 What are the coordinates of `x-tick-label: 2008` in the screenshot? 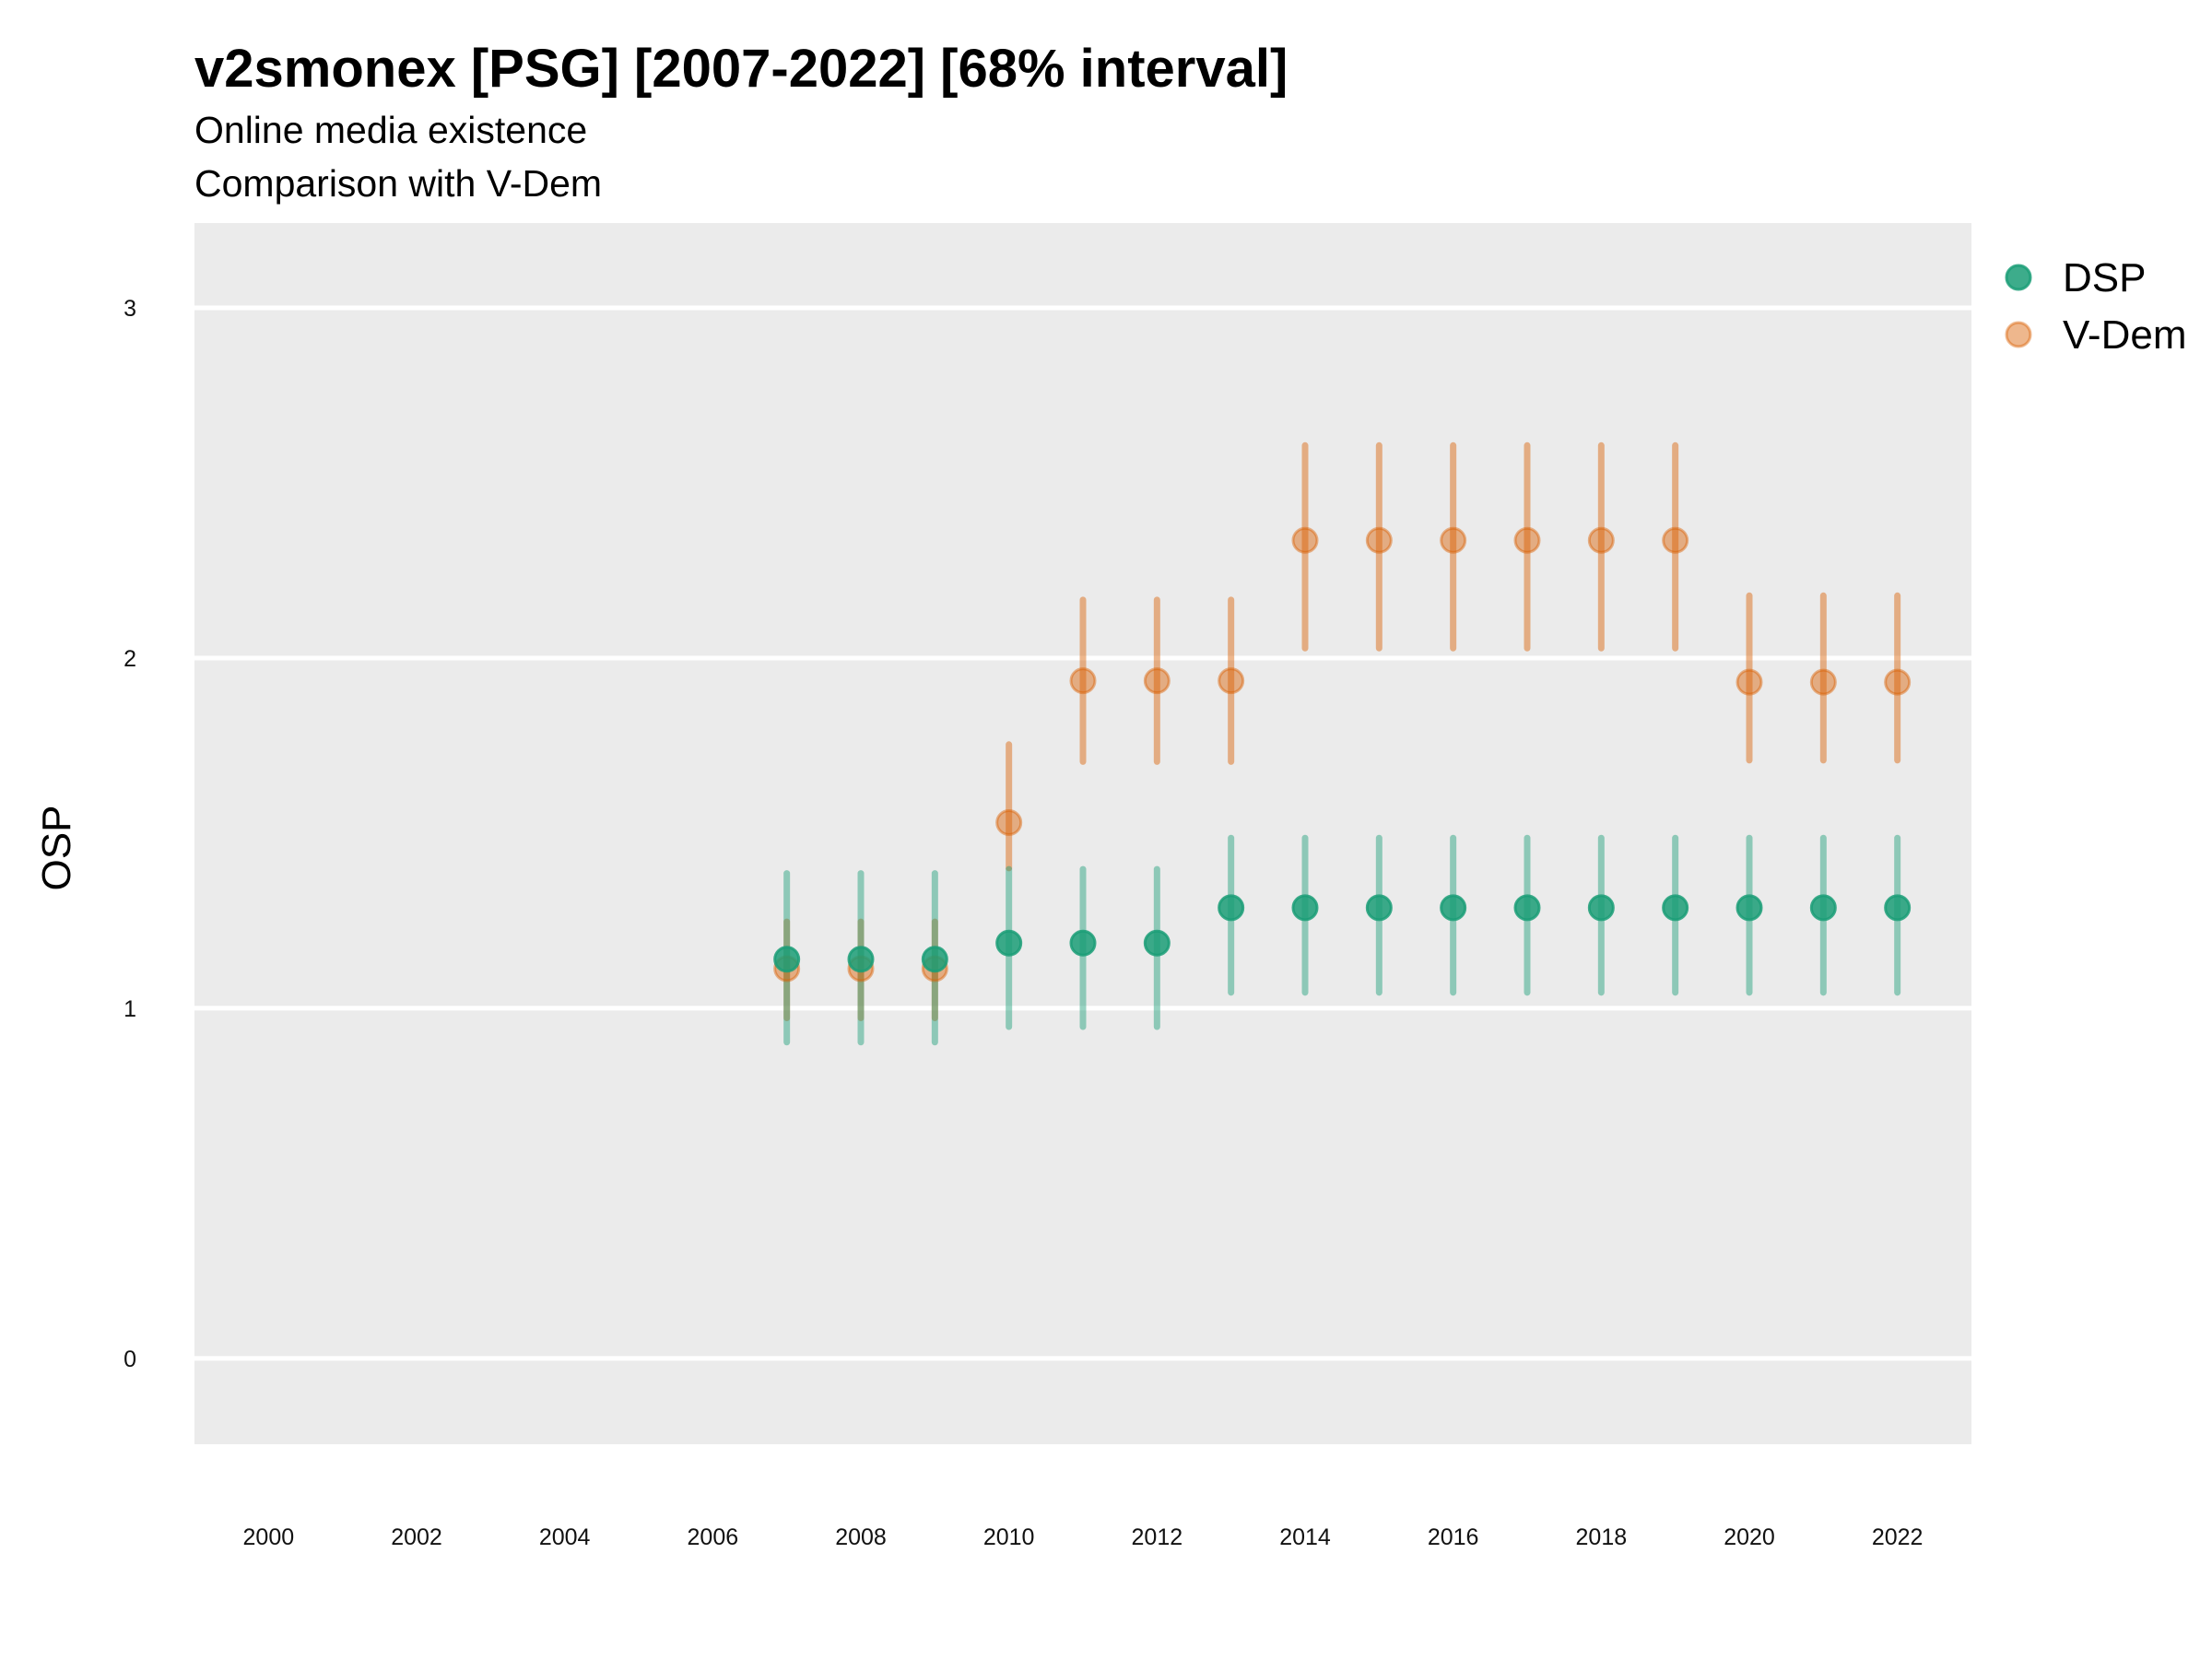 It's located at (861, 1537).